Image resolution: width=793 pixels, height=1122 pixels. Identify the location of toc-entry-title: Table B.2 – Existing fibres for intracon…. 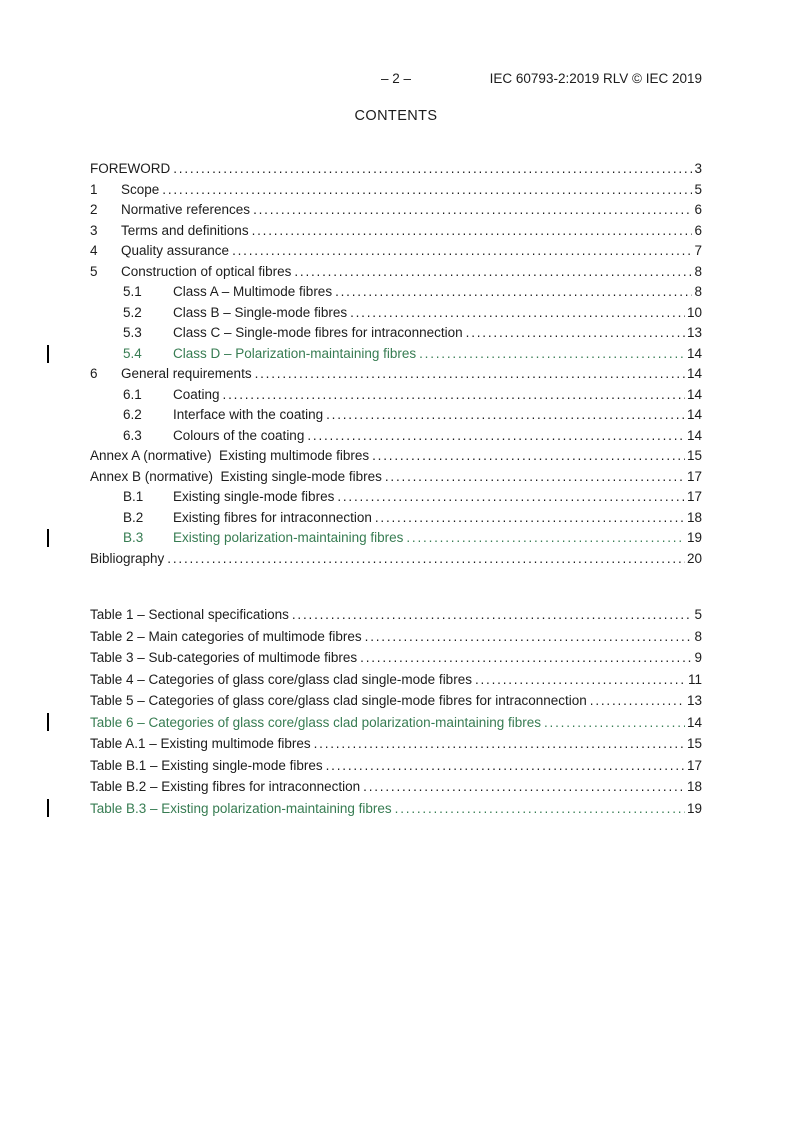
(225, 786).